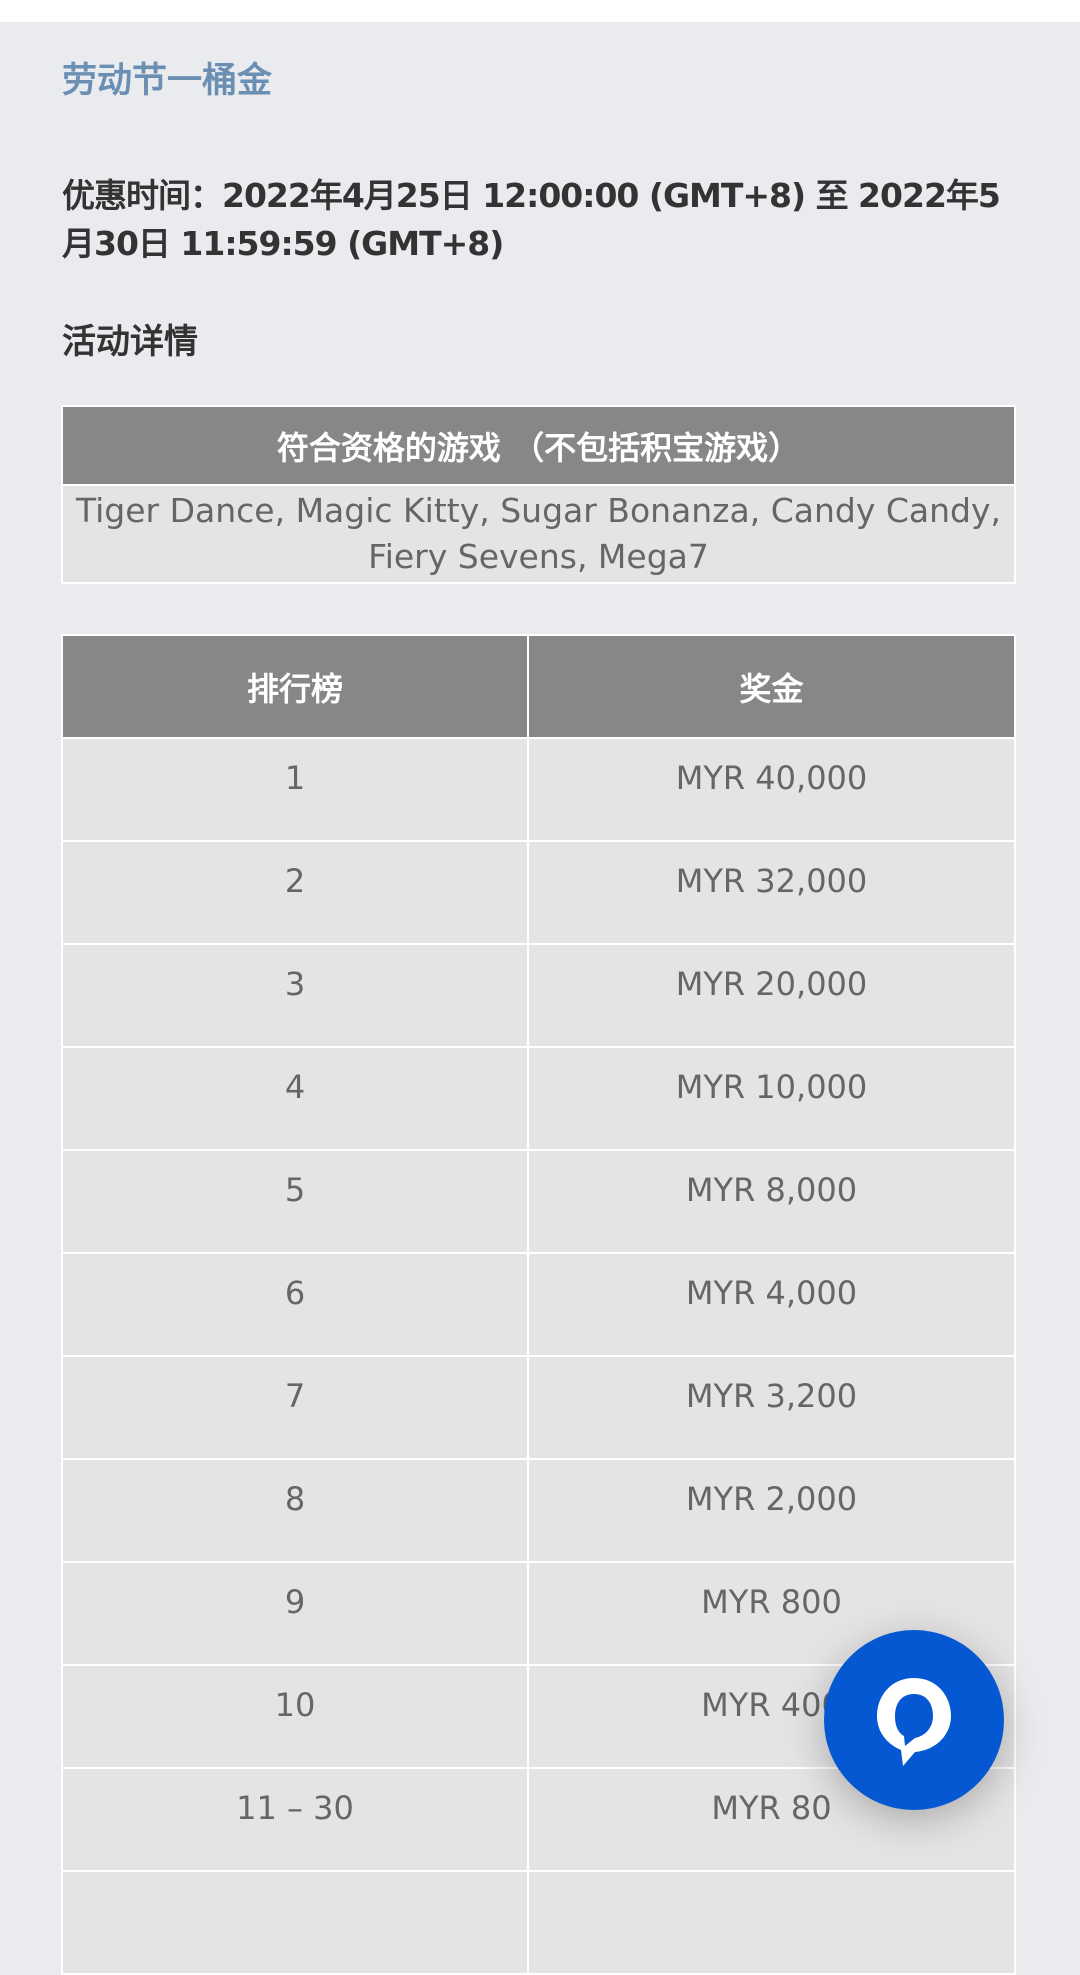 The width and height of the screenshot is (1080, 1975). What do you see at coordinates (295, 1510) in the screenshot?
I see `rank-cell: 8` at bounding box center [295, 1510].